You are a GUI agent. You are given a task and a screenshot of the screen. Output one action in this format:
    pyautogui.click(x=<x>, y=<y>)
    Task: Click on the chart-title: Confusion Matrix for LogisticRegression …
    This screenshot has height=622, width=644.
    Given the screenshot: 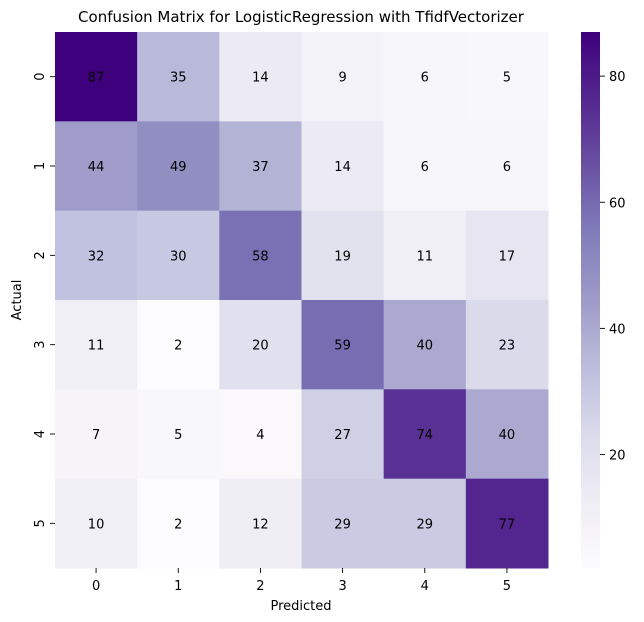 What is the action you would take?
    pyautogui.click(x=301, y=17)
    